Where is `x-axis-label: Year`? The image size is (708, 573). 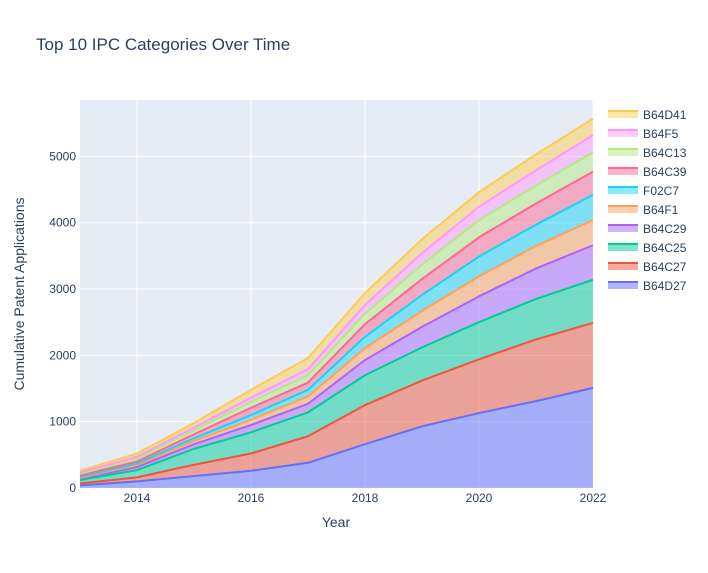
x-axis-label: Year is located at coordinates (336, 522).